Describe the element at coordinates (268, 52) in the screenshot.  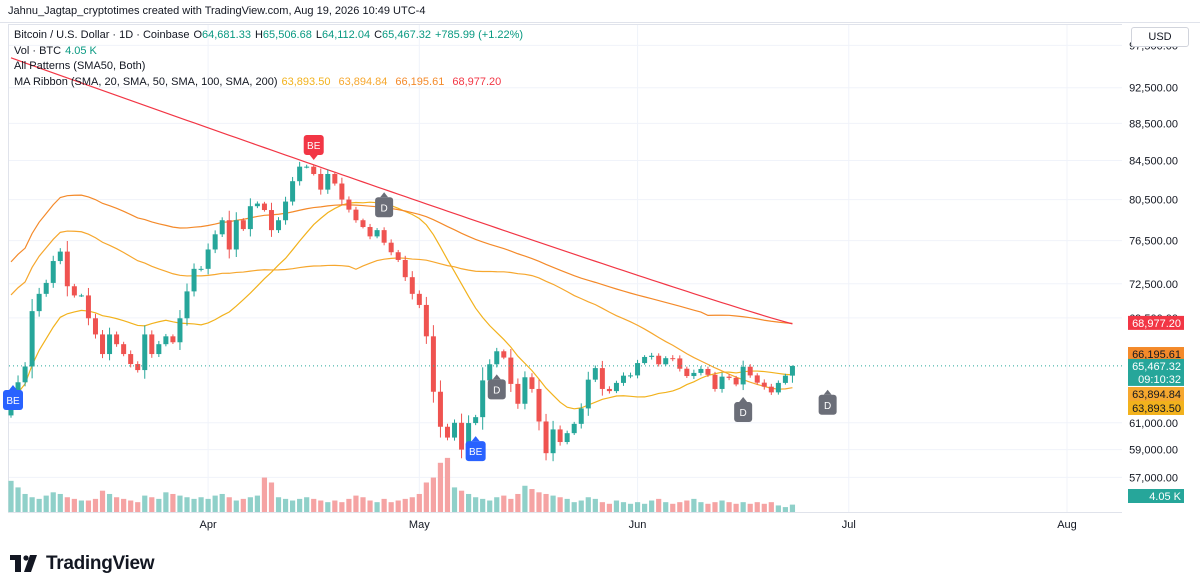
I see `volume-row: Vol · BTC 4.05 K` at that location.